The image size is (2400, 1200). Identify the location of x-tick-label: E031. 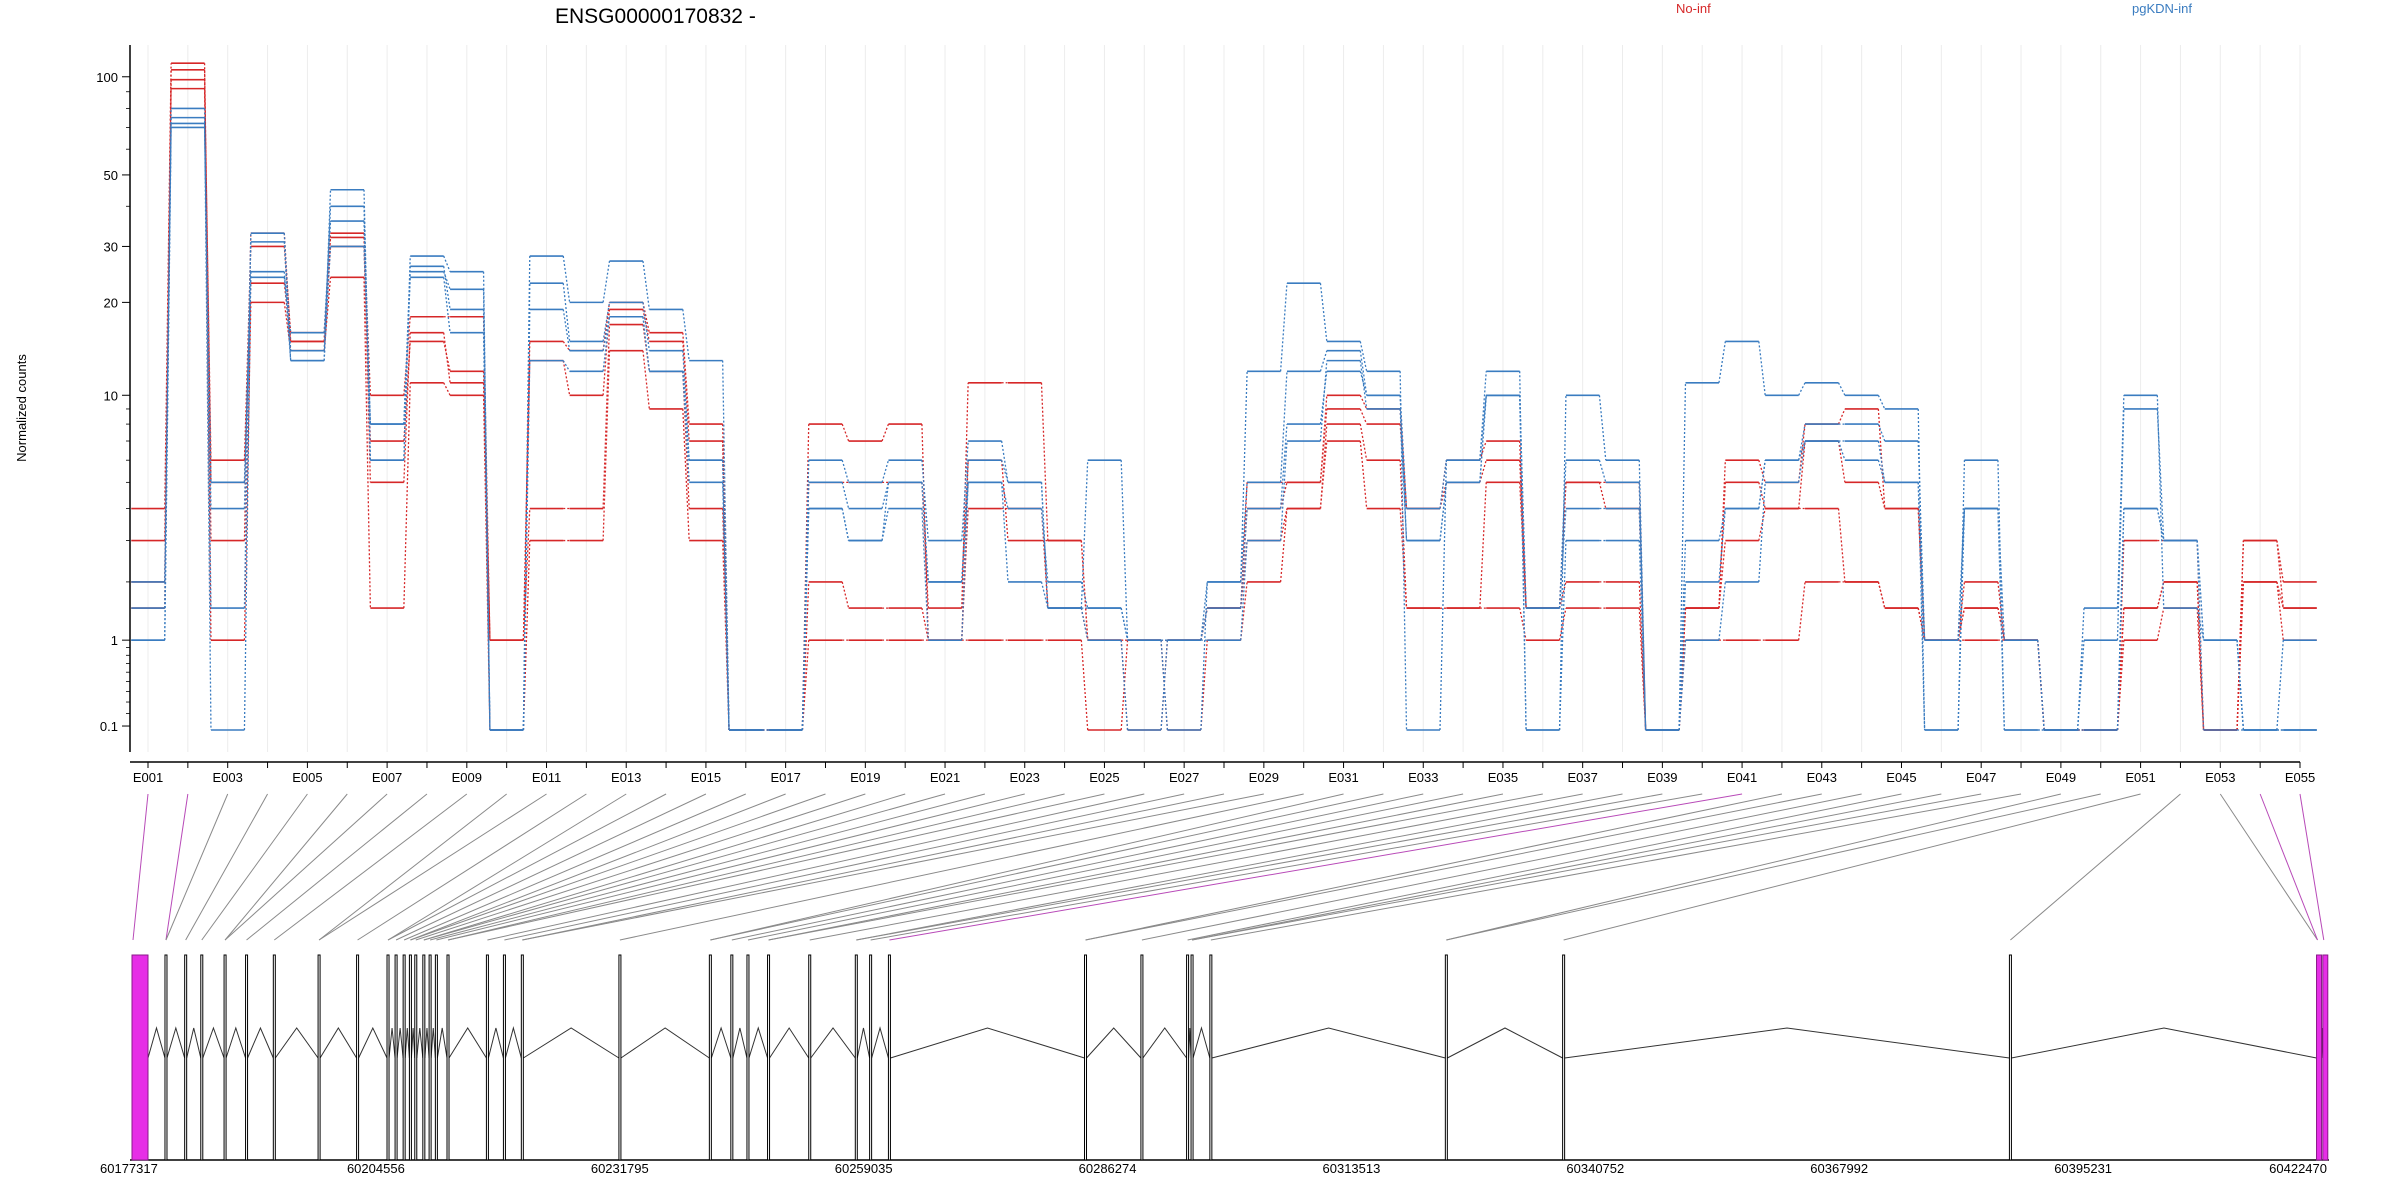
(1343, 777).